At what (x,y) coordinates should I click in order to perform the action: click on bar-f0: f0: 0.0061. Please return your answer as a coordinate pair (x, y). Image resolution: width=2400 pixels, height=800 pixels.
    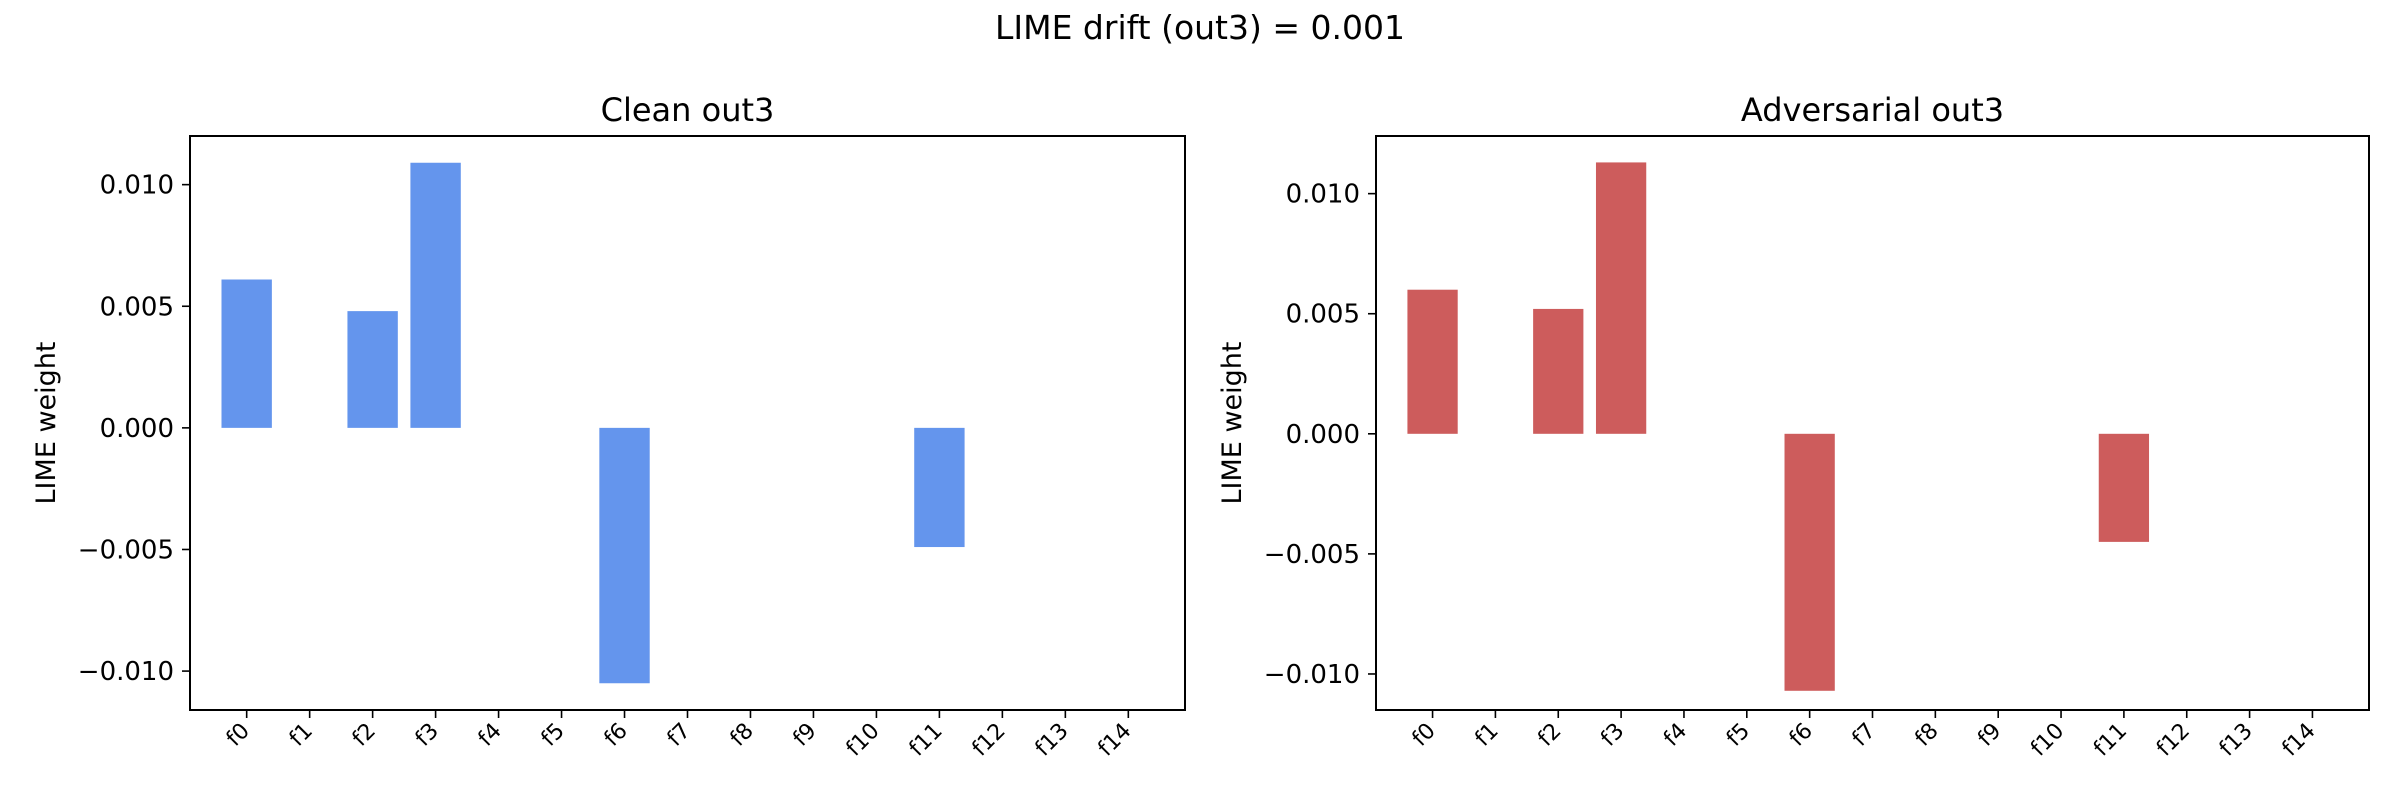
    Looking at the image, I should click on (246, 353).